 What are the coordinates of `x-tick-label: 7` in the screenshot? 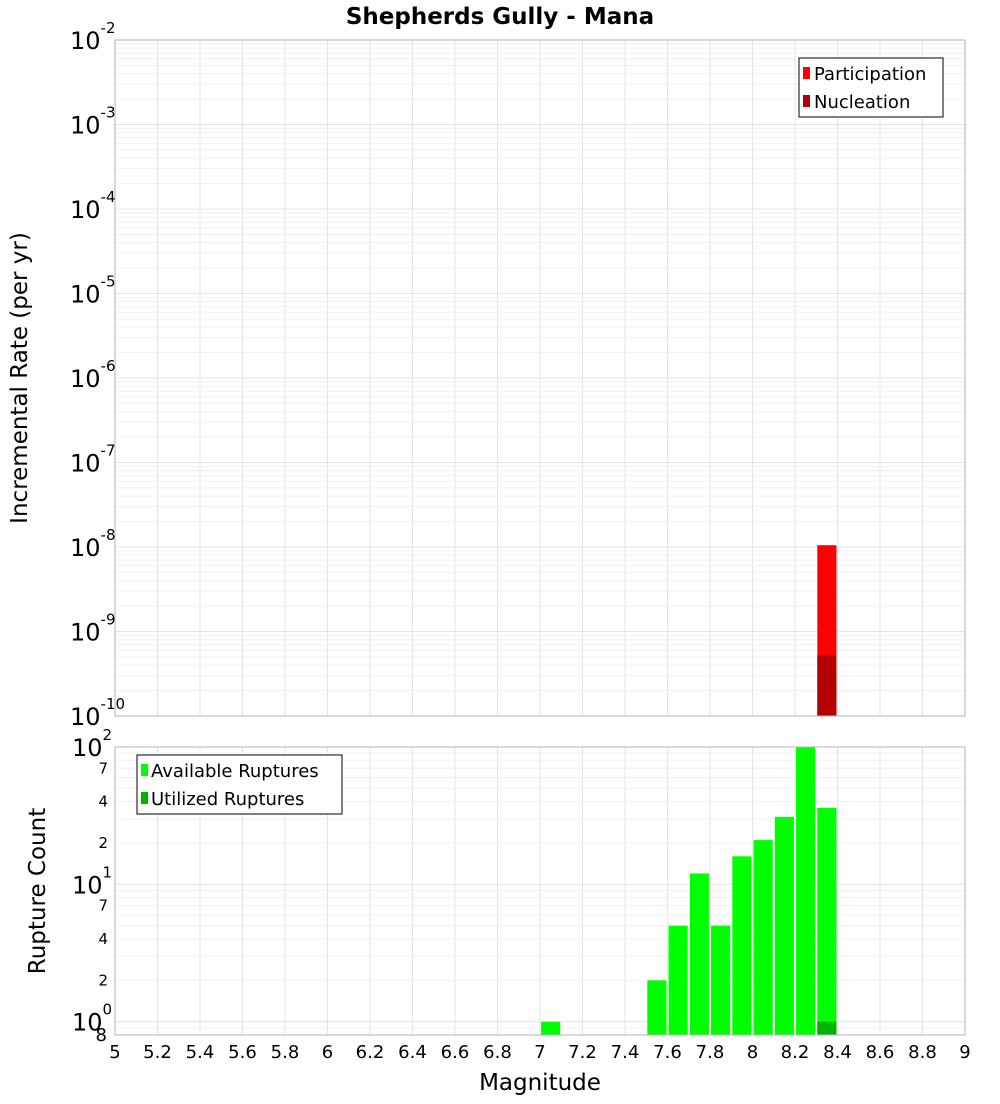 It's located at (539, 1052).